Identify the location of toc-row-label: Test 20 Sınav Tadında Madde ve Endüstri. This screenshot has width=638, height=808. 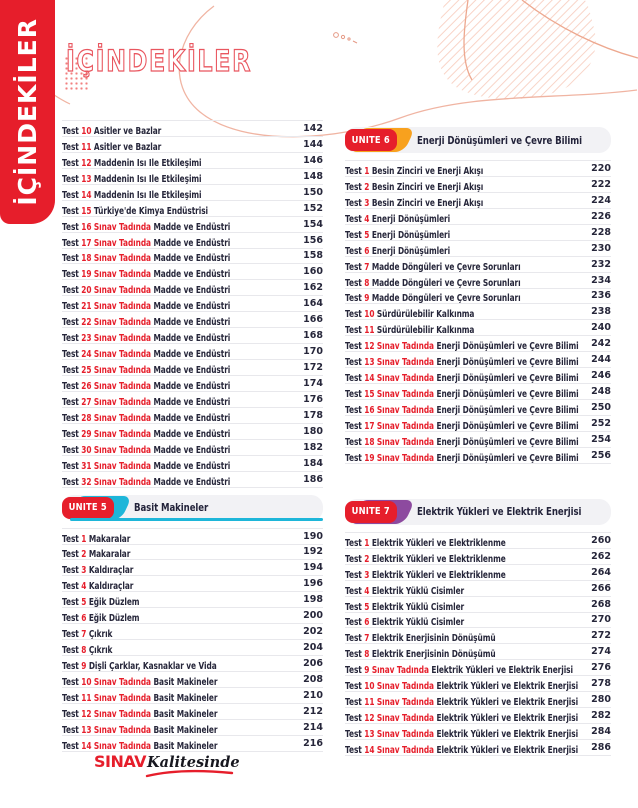
(180, 287).